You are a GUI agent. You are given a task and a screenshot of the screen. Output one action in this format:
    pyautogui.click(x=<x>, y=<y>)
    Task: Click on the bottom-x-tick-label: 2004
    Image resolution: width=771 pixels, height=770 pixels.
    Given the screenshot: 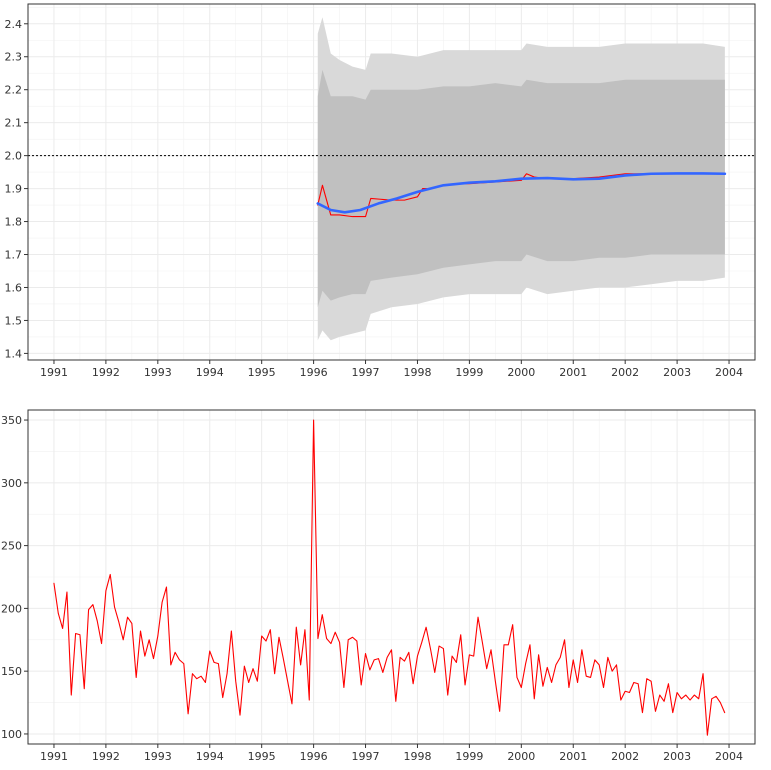 What is the action you would take?
    pyautogui.click(x=729, y=756)
    